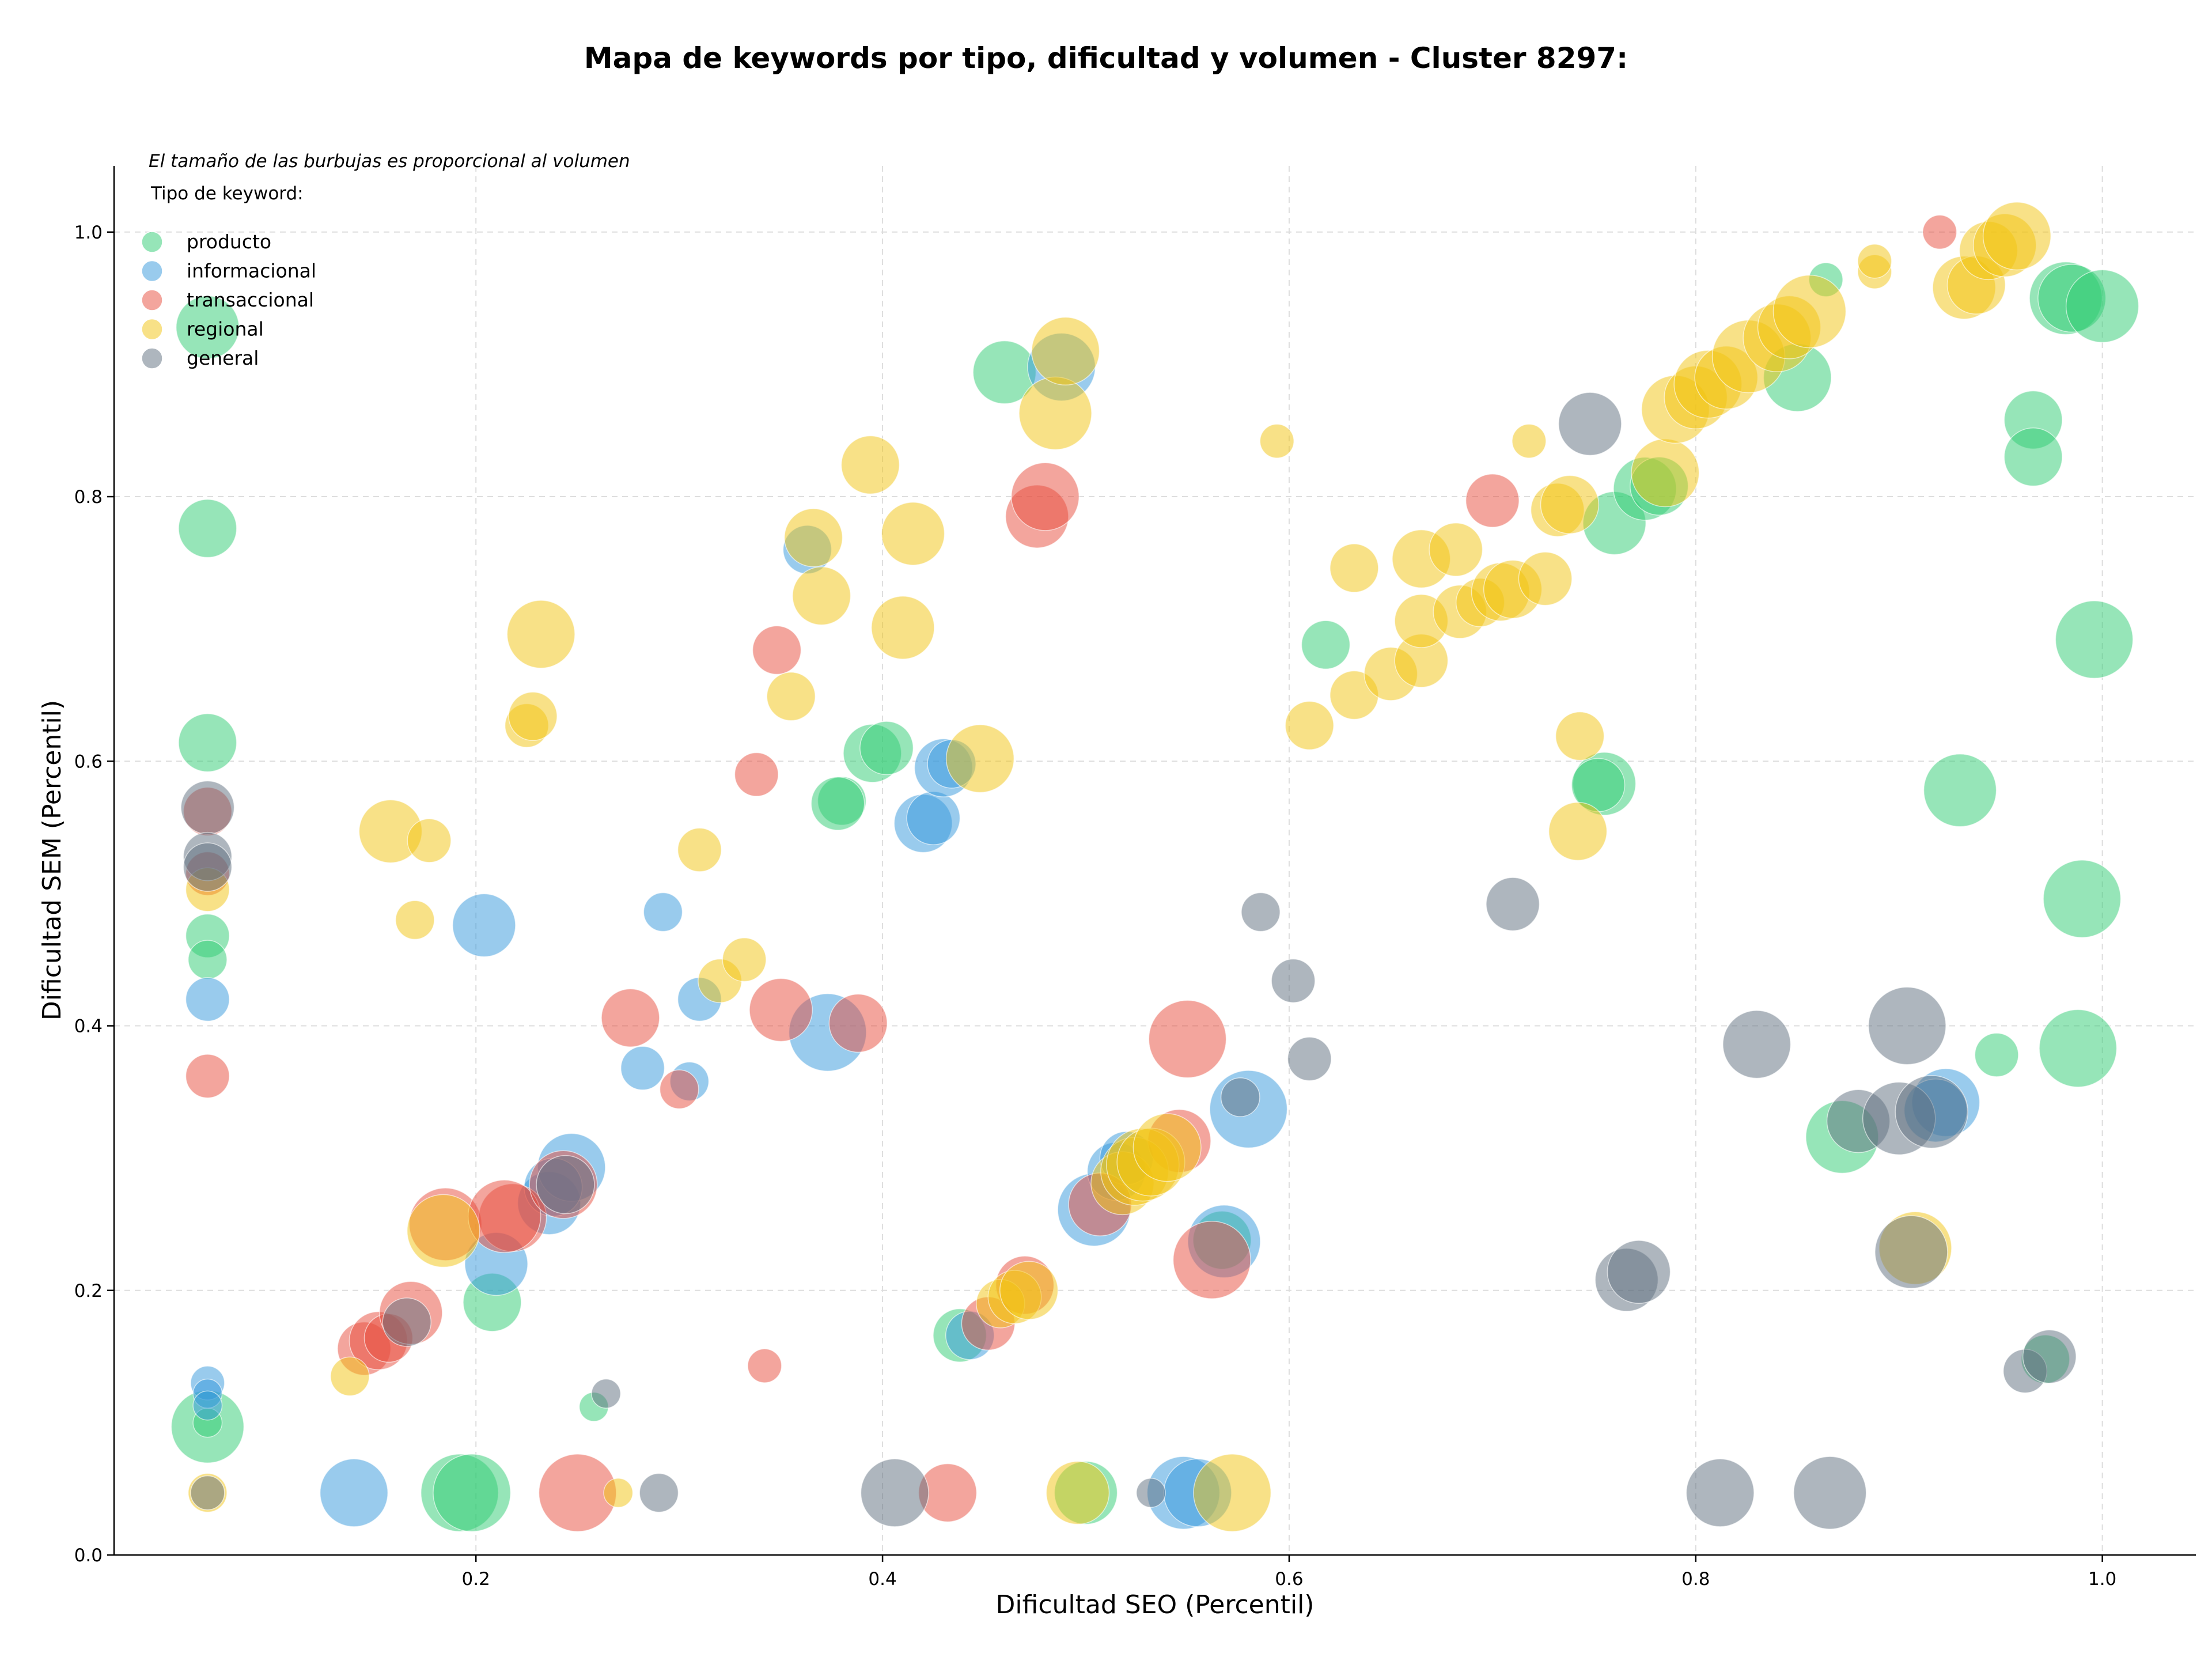 The width and height of the screenshot is (2212, 1661). I want to click on y-ticks: 0.0 0.2 0.4 0.6 0.8 1.0, so click(94, 894).